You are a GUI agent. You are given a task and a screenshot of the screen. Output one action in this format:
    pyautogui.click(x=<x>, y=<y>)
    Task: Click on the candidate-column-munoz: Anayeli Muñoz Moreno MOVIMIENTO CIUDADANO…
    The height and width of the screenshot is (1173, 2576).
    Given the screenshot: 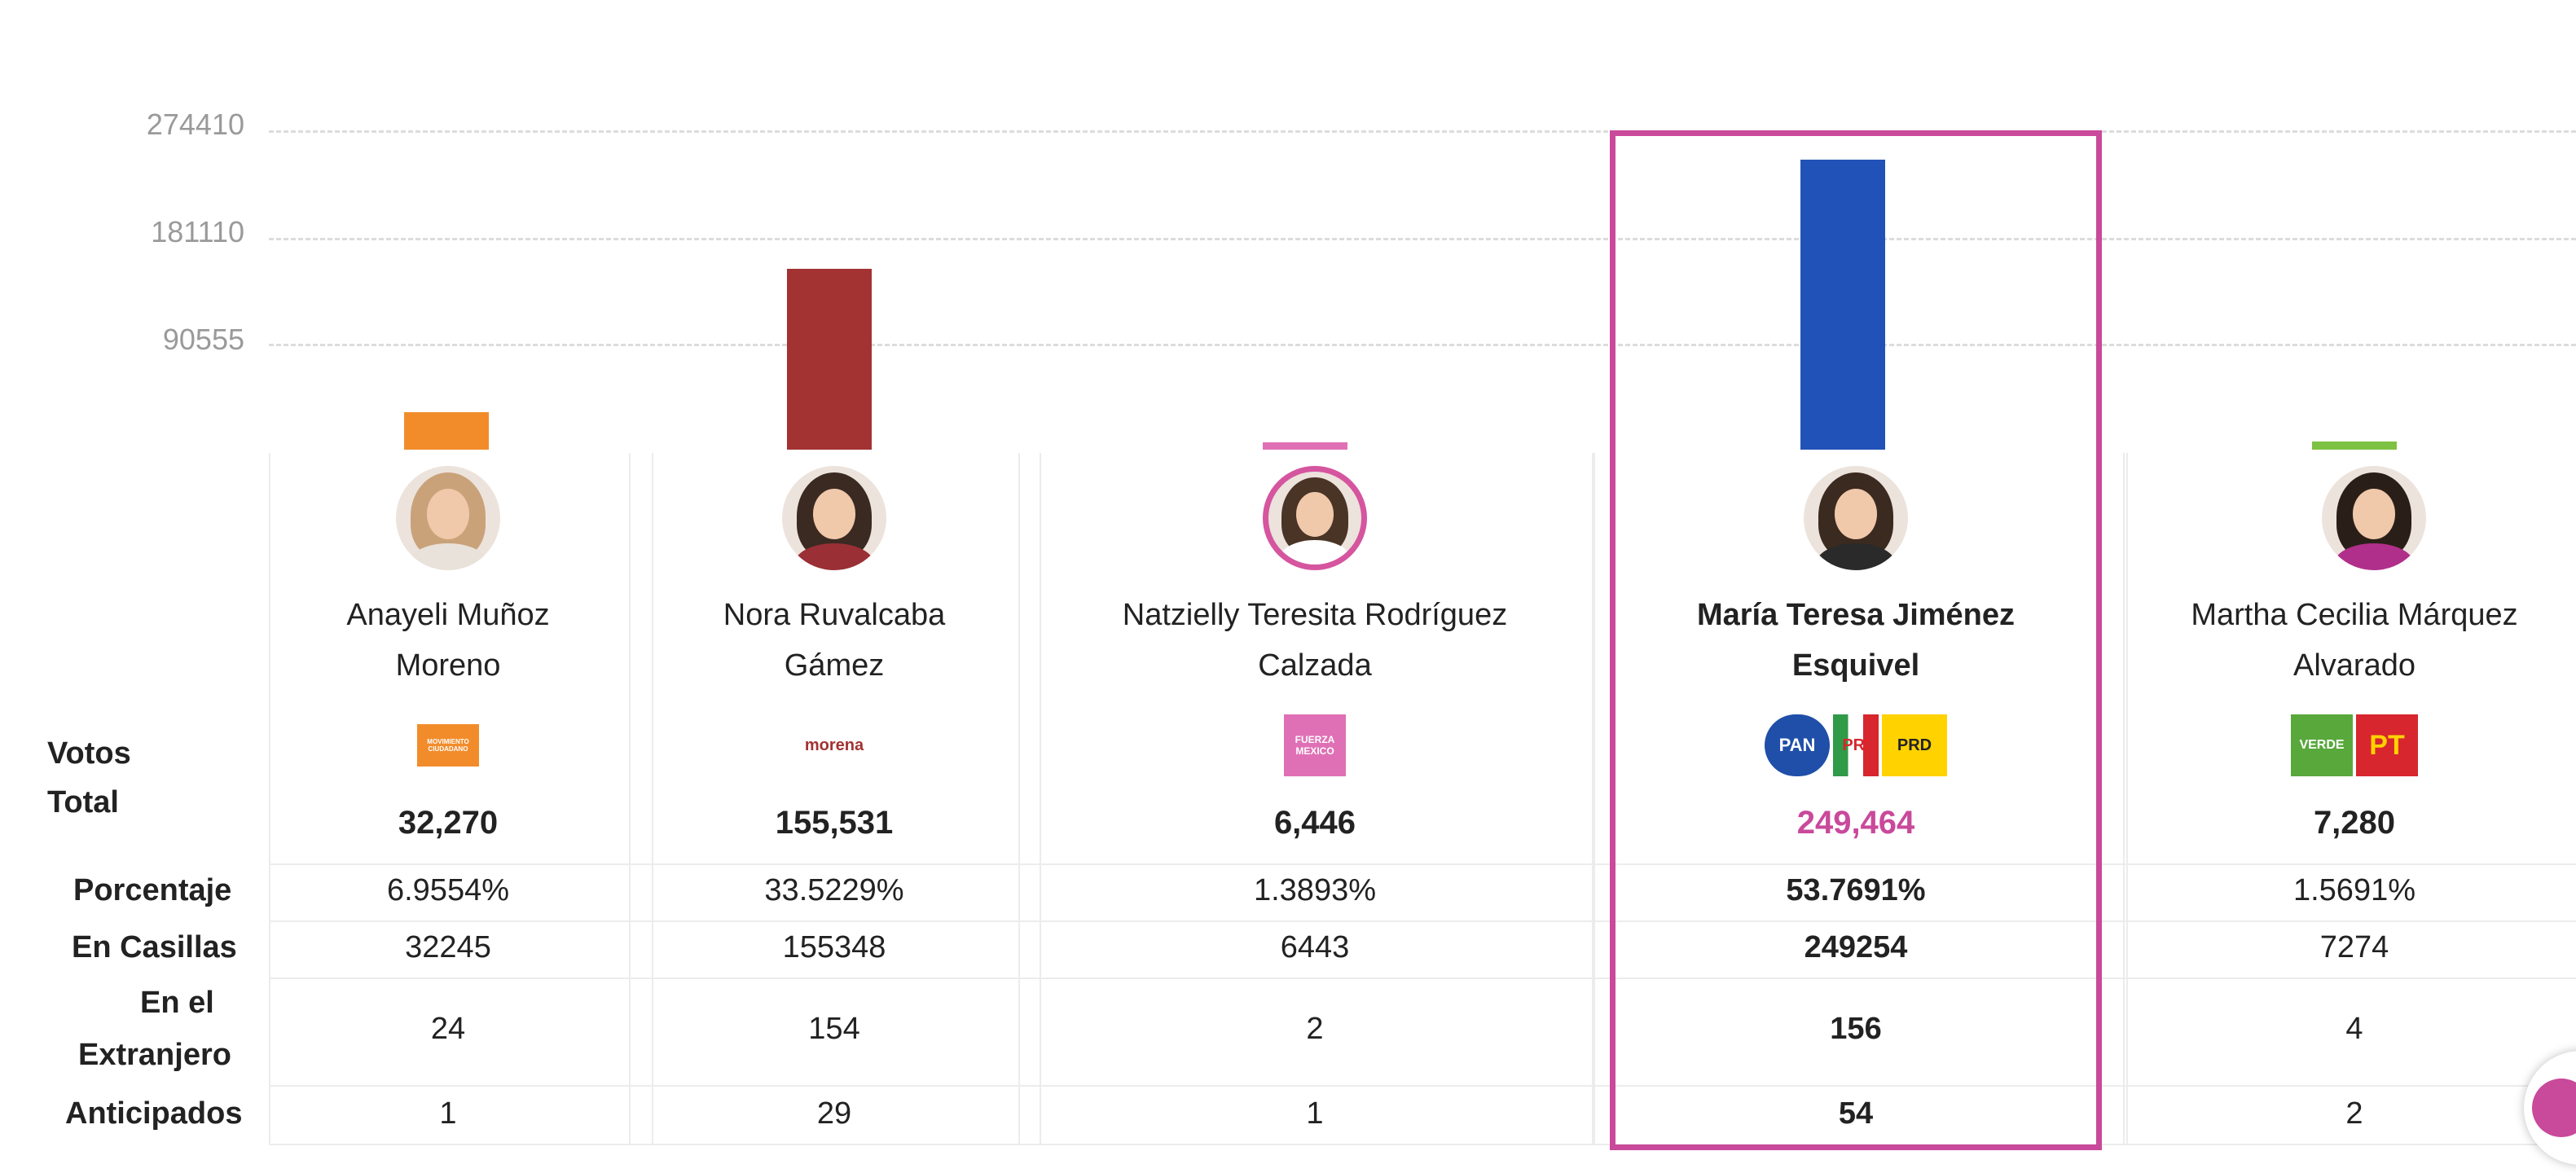 What is the action you would take?
    pyautogui.click(x=448, y=803)
    